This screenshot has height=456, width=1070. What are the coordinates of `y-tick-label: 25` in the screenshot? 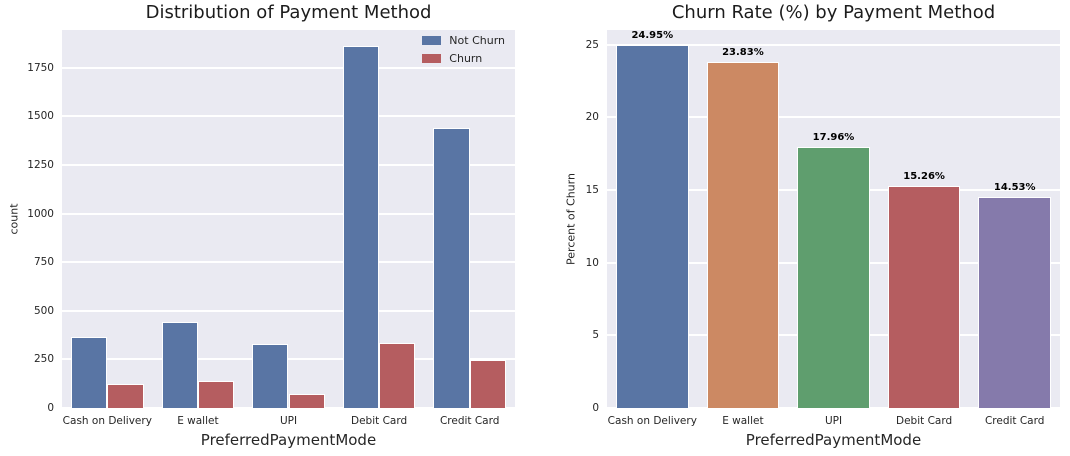 It's located at (592, 44).